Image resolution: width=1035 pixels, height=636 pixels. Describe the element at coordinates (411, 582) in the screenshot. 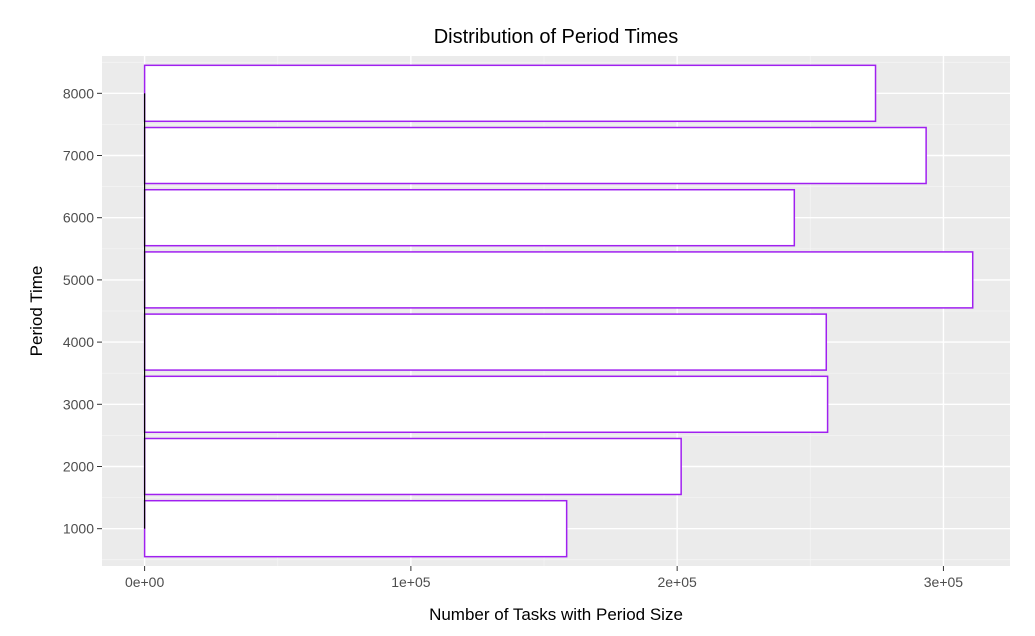

I see `x-tick-label: 1e+05` at that location.